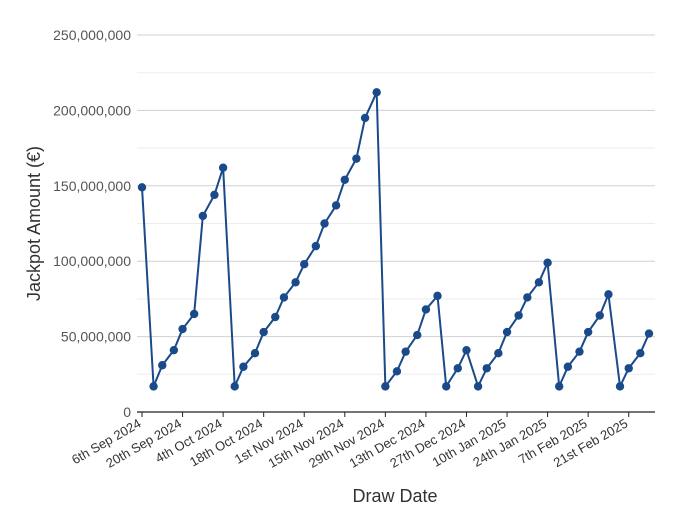 The height and width of the screenshot is (511, 700). I want to click on y-tick-label: 100,000,000, so click(92, 261).